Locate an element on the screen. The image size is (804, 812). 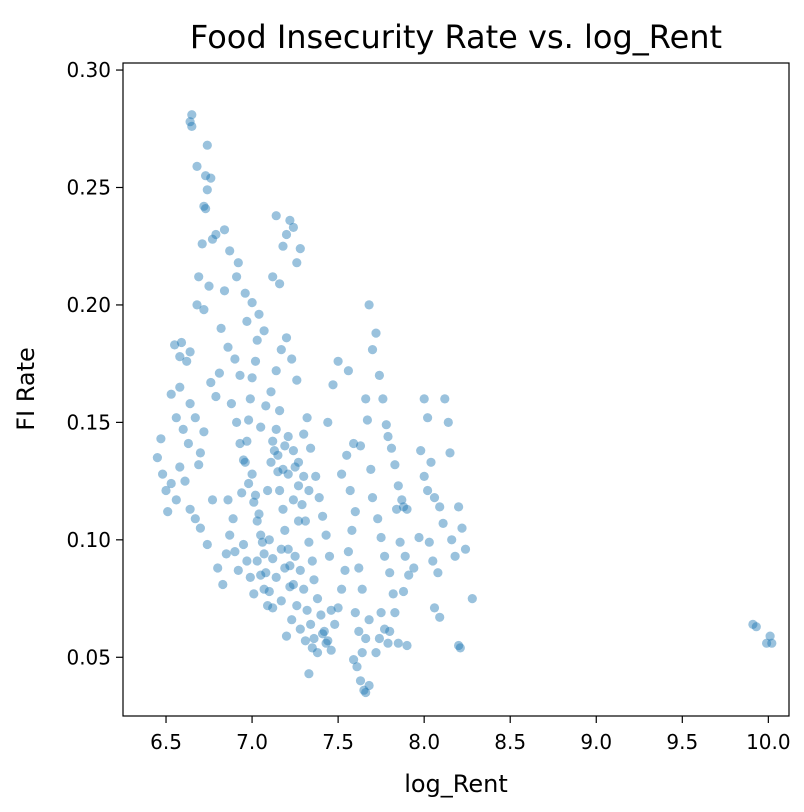
x-tick-label: 10.0 is located at coordinates (768, 742).